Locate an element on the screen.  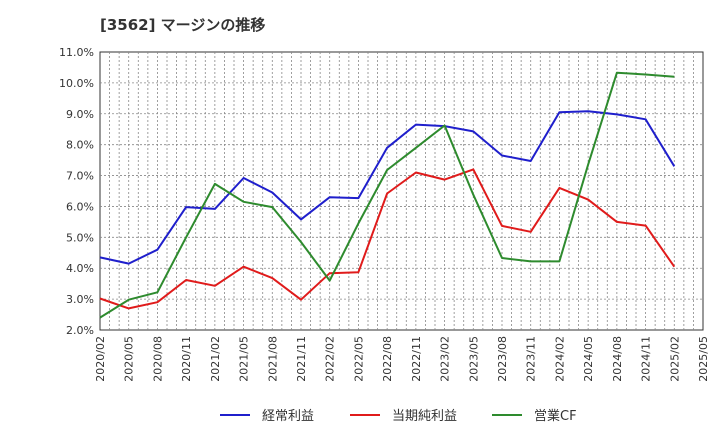
y-tick-label: 7.0% is located at coordinates (80, 176).